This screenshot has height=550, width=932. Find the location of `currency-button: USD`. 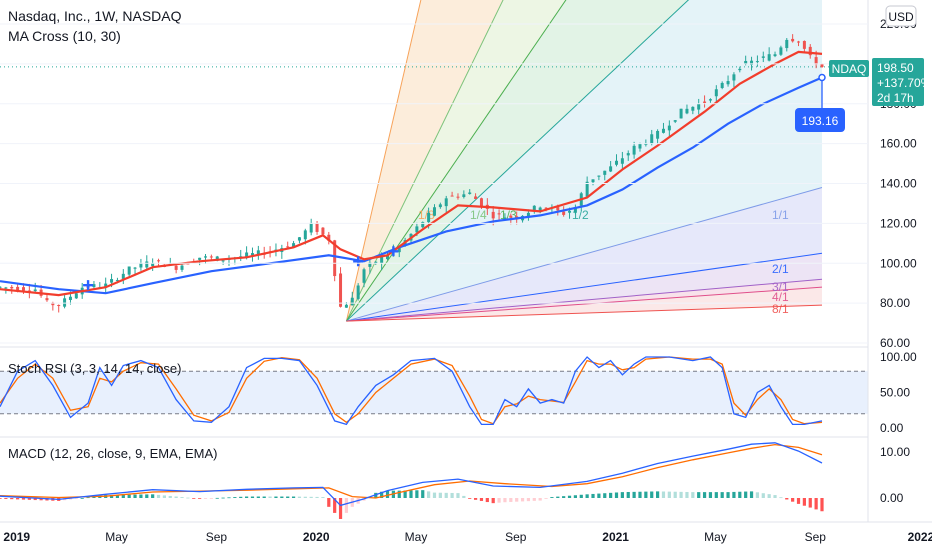

currency-button: USD is located at coordinates (901, 16).